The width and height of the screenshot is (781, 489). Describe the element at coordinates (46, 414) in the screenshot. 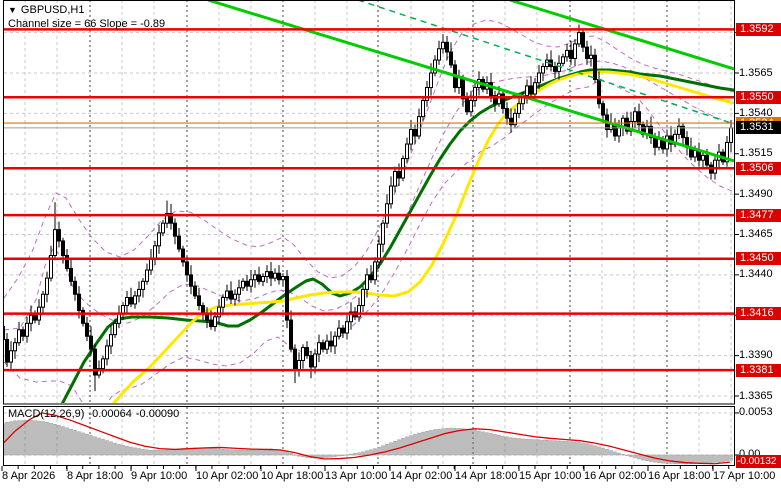

I see `macd-indicator-label: MACD(12,26,9)` at that location.